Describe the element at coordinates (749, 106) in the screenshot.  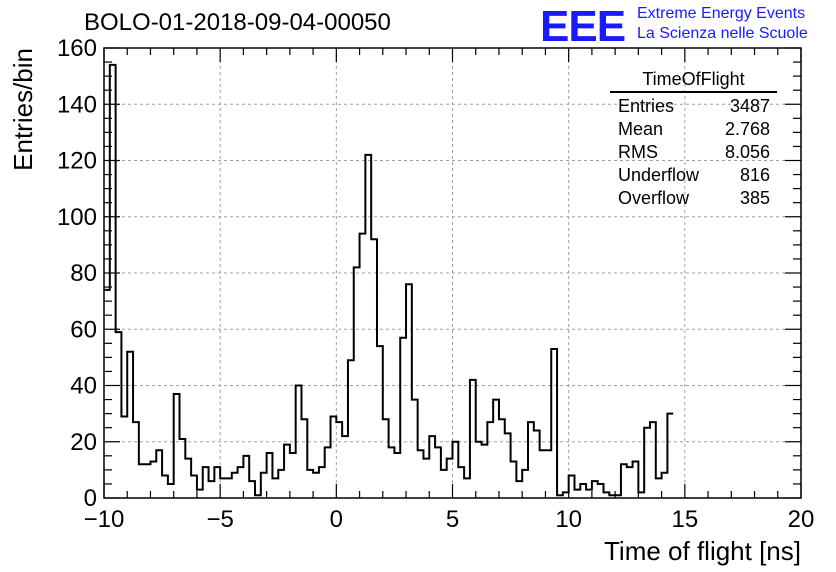
I see `stats-value: 3487` at that location.